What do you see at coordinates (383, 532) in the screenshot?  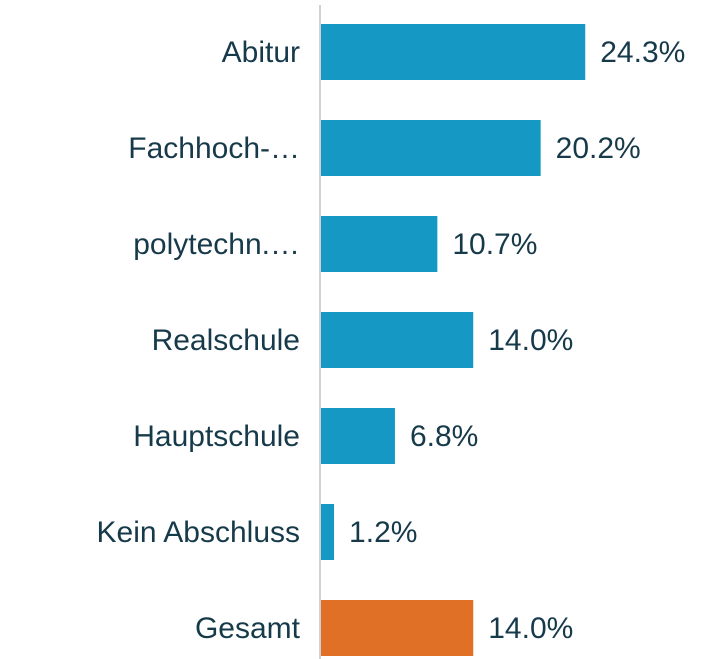 I see `value-label: 1.2%` at bounding box center [383, 532].